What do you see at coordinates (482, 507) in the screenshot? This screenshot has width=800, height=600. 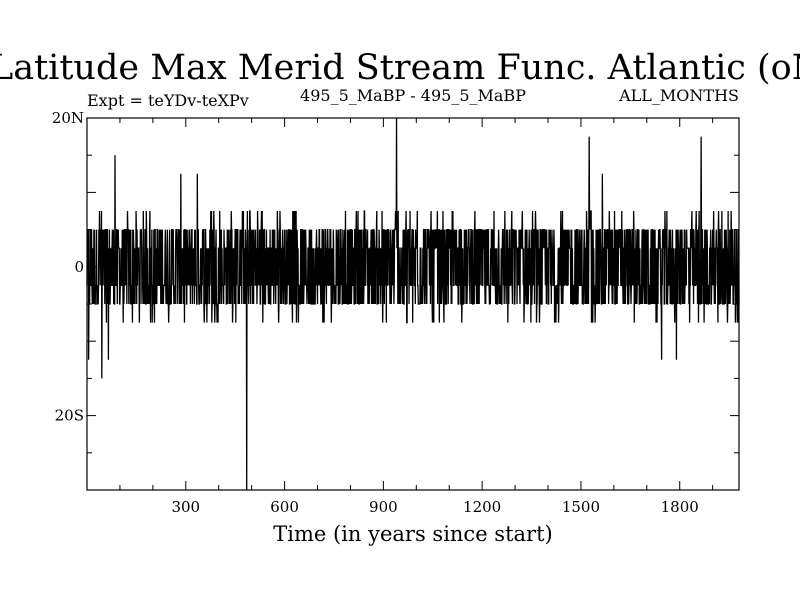 I see `x-tick-label: 1200` at bounding box center [482, 507].